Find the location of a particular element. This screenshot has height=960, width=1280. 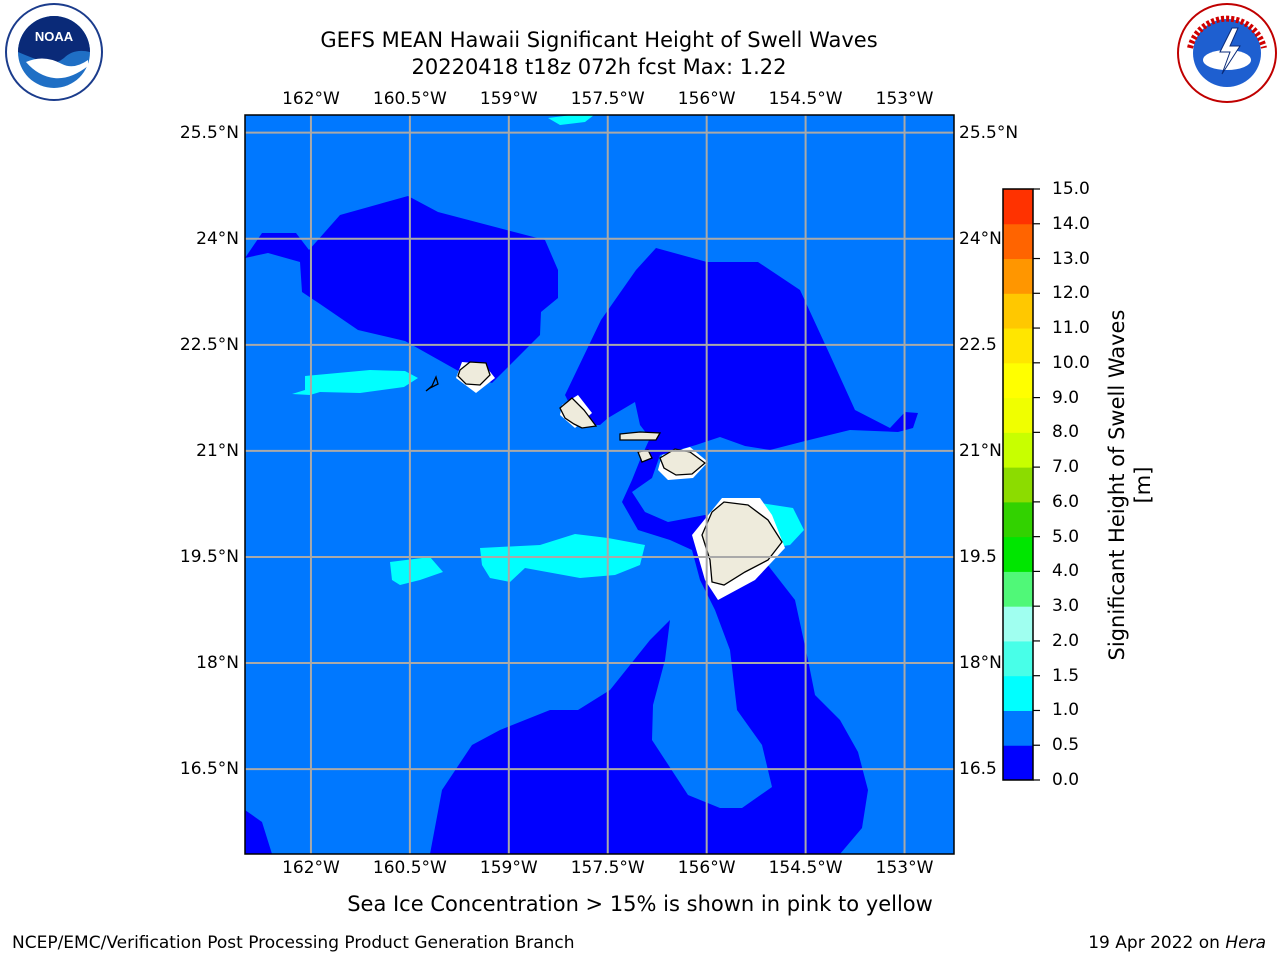

contour-1-1.5-c is located at coordinates (562, 558).